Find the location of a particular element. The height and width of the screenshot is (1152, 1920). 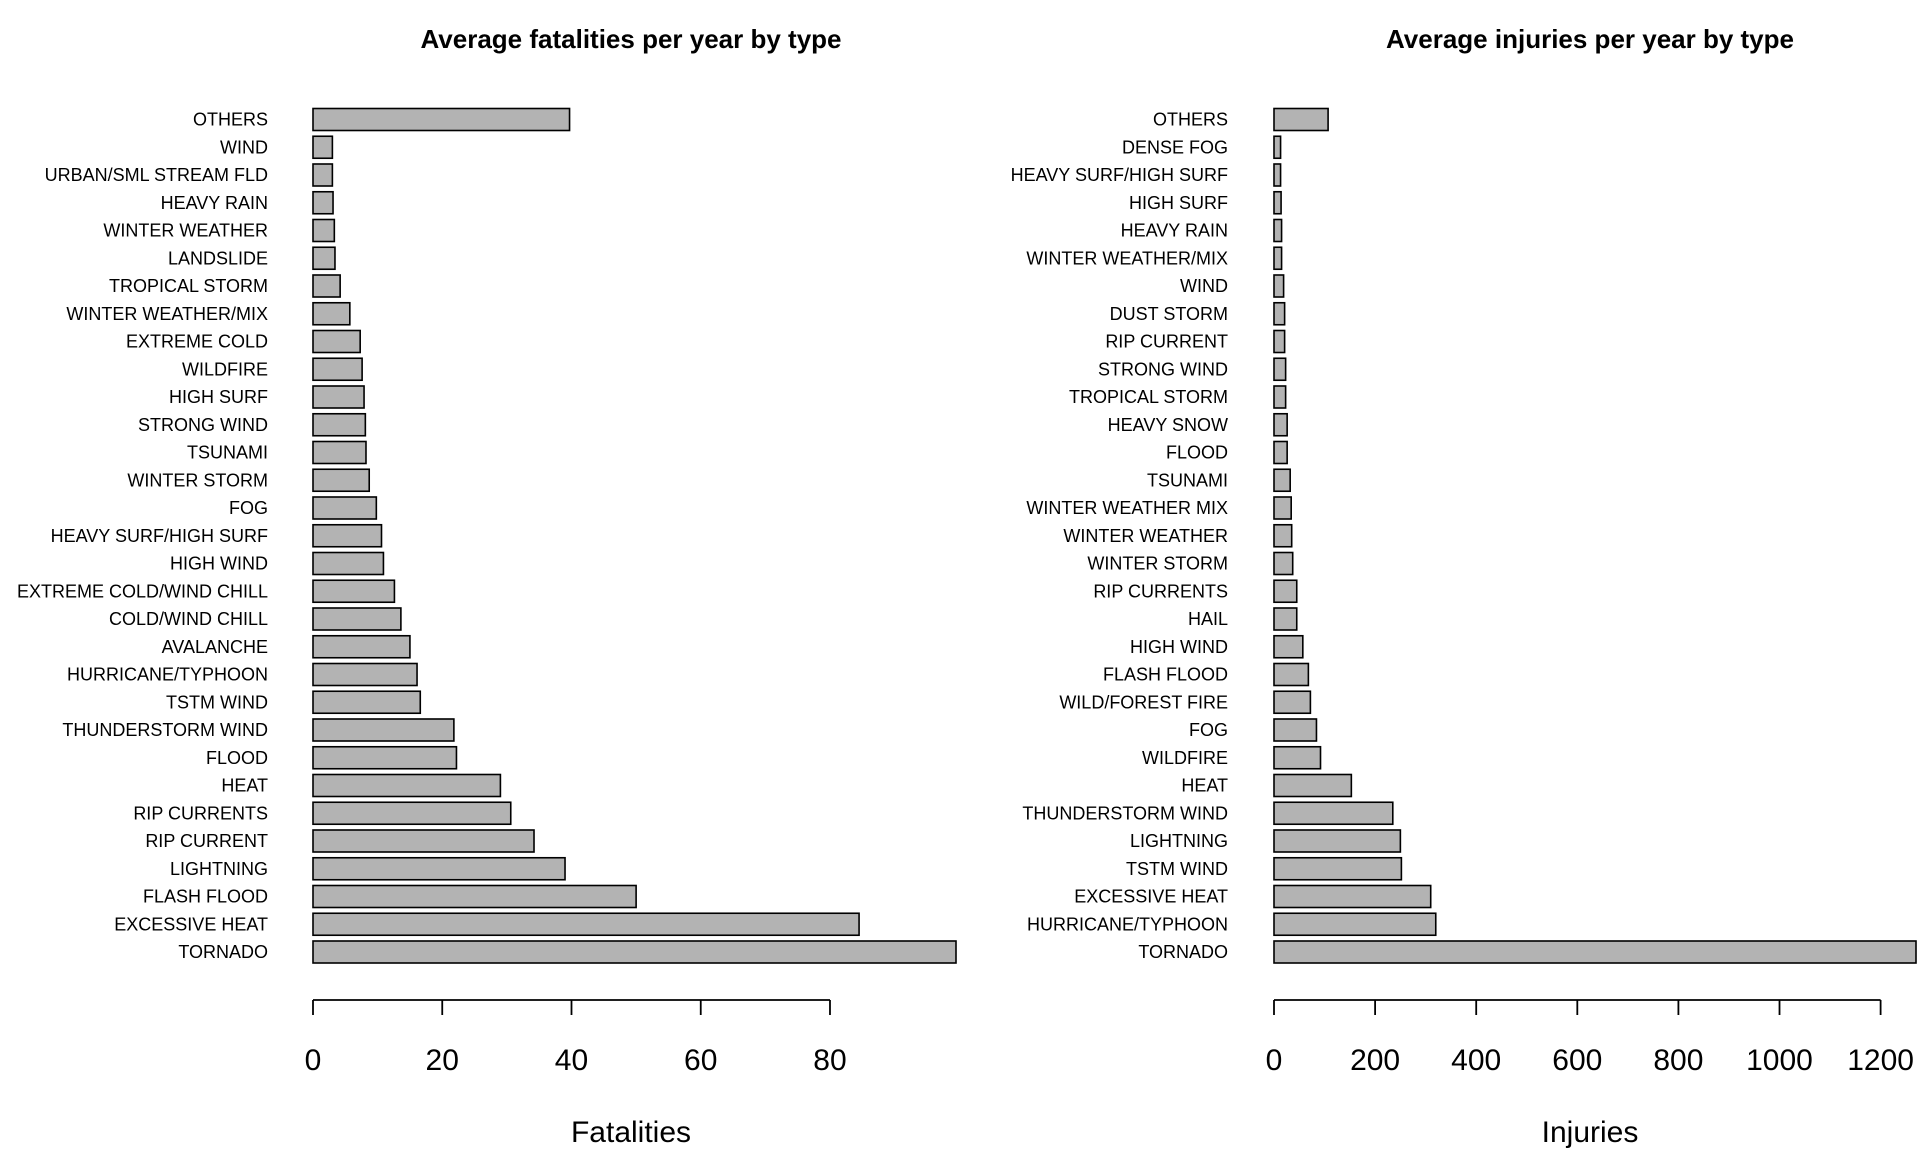

injuries-category-label: WINTER STORM is located at coordinates (1157, 564).